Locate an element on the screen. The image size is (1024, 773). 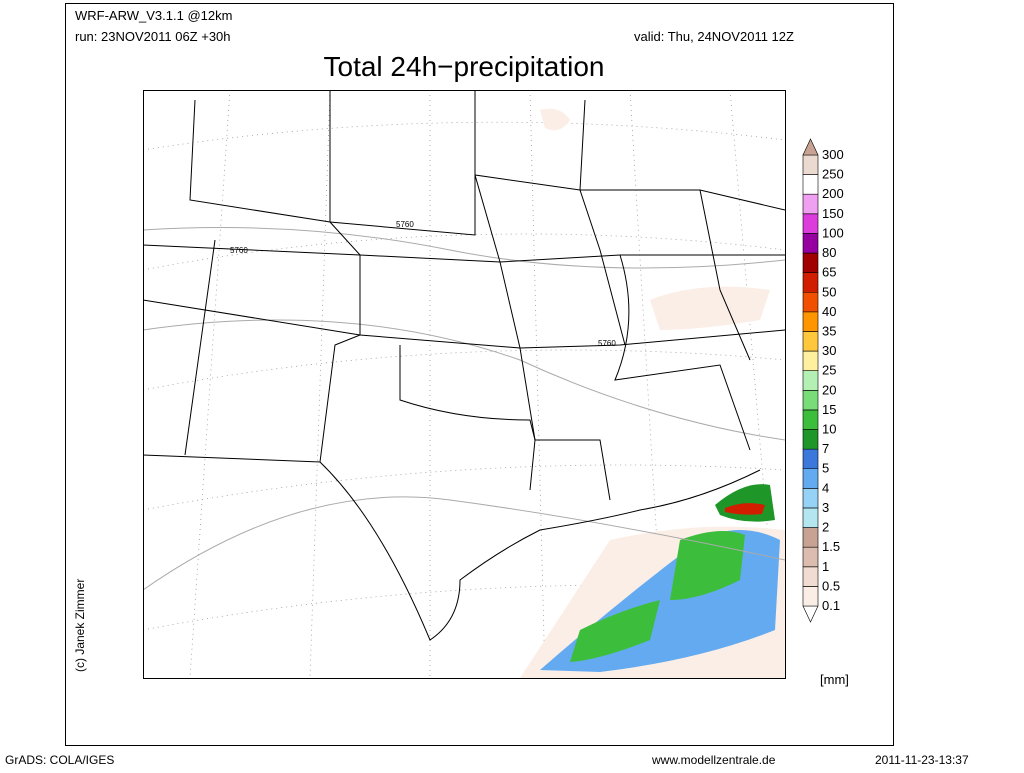
colorbar-label: 1.5 is located at coordinates (831, 546).